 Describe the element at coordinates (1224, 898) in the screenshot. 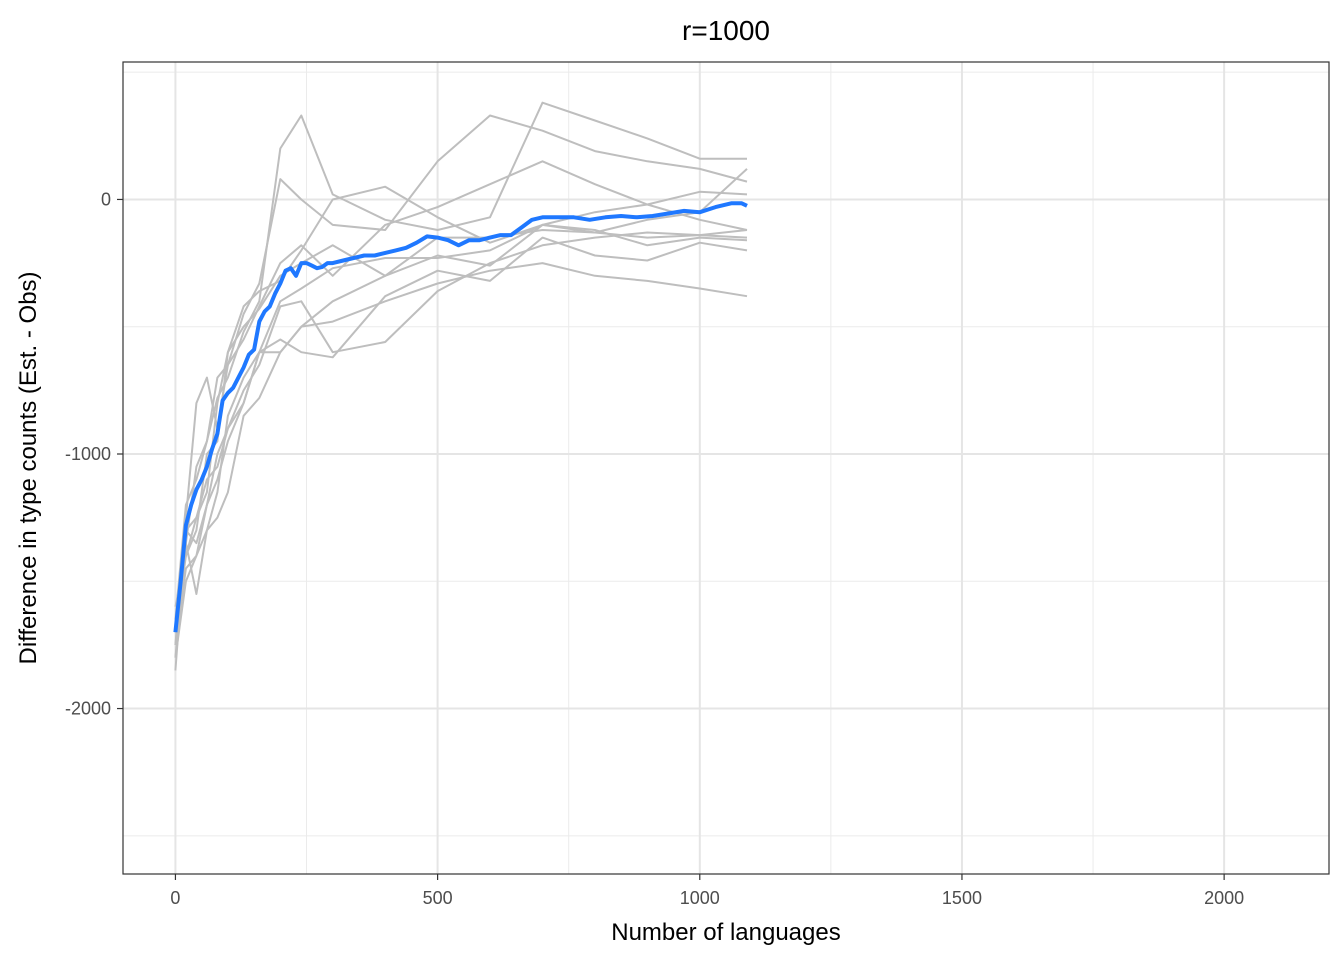

I see `x-tick-label: 2000` at that location.